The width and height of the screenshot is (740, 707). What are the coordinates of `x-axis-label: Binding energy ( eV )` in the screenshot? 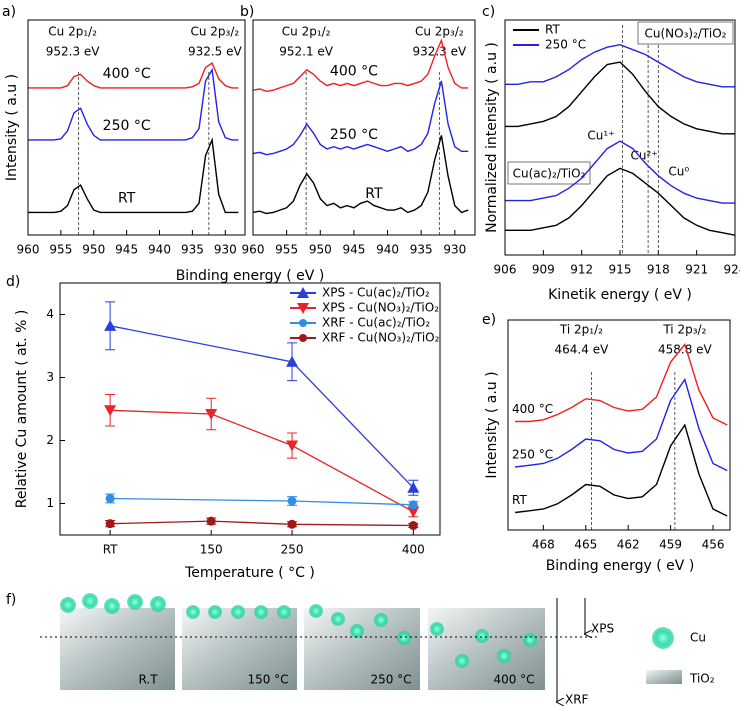 It's located at (250, 276).